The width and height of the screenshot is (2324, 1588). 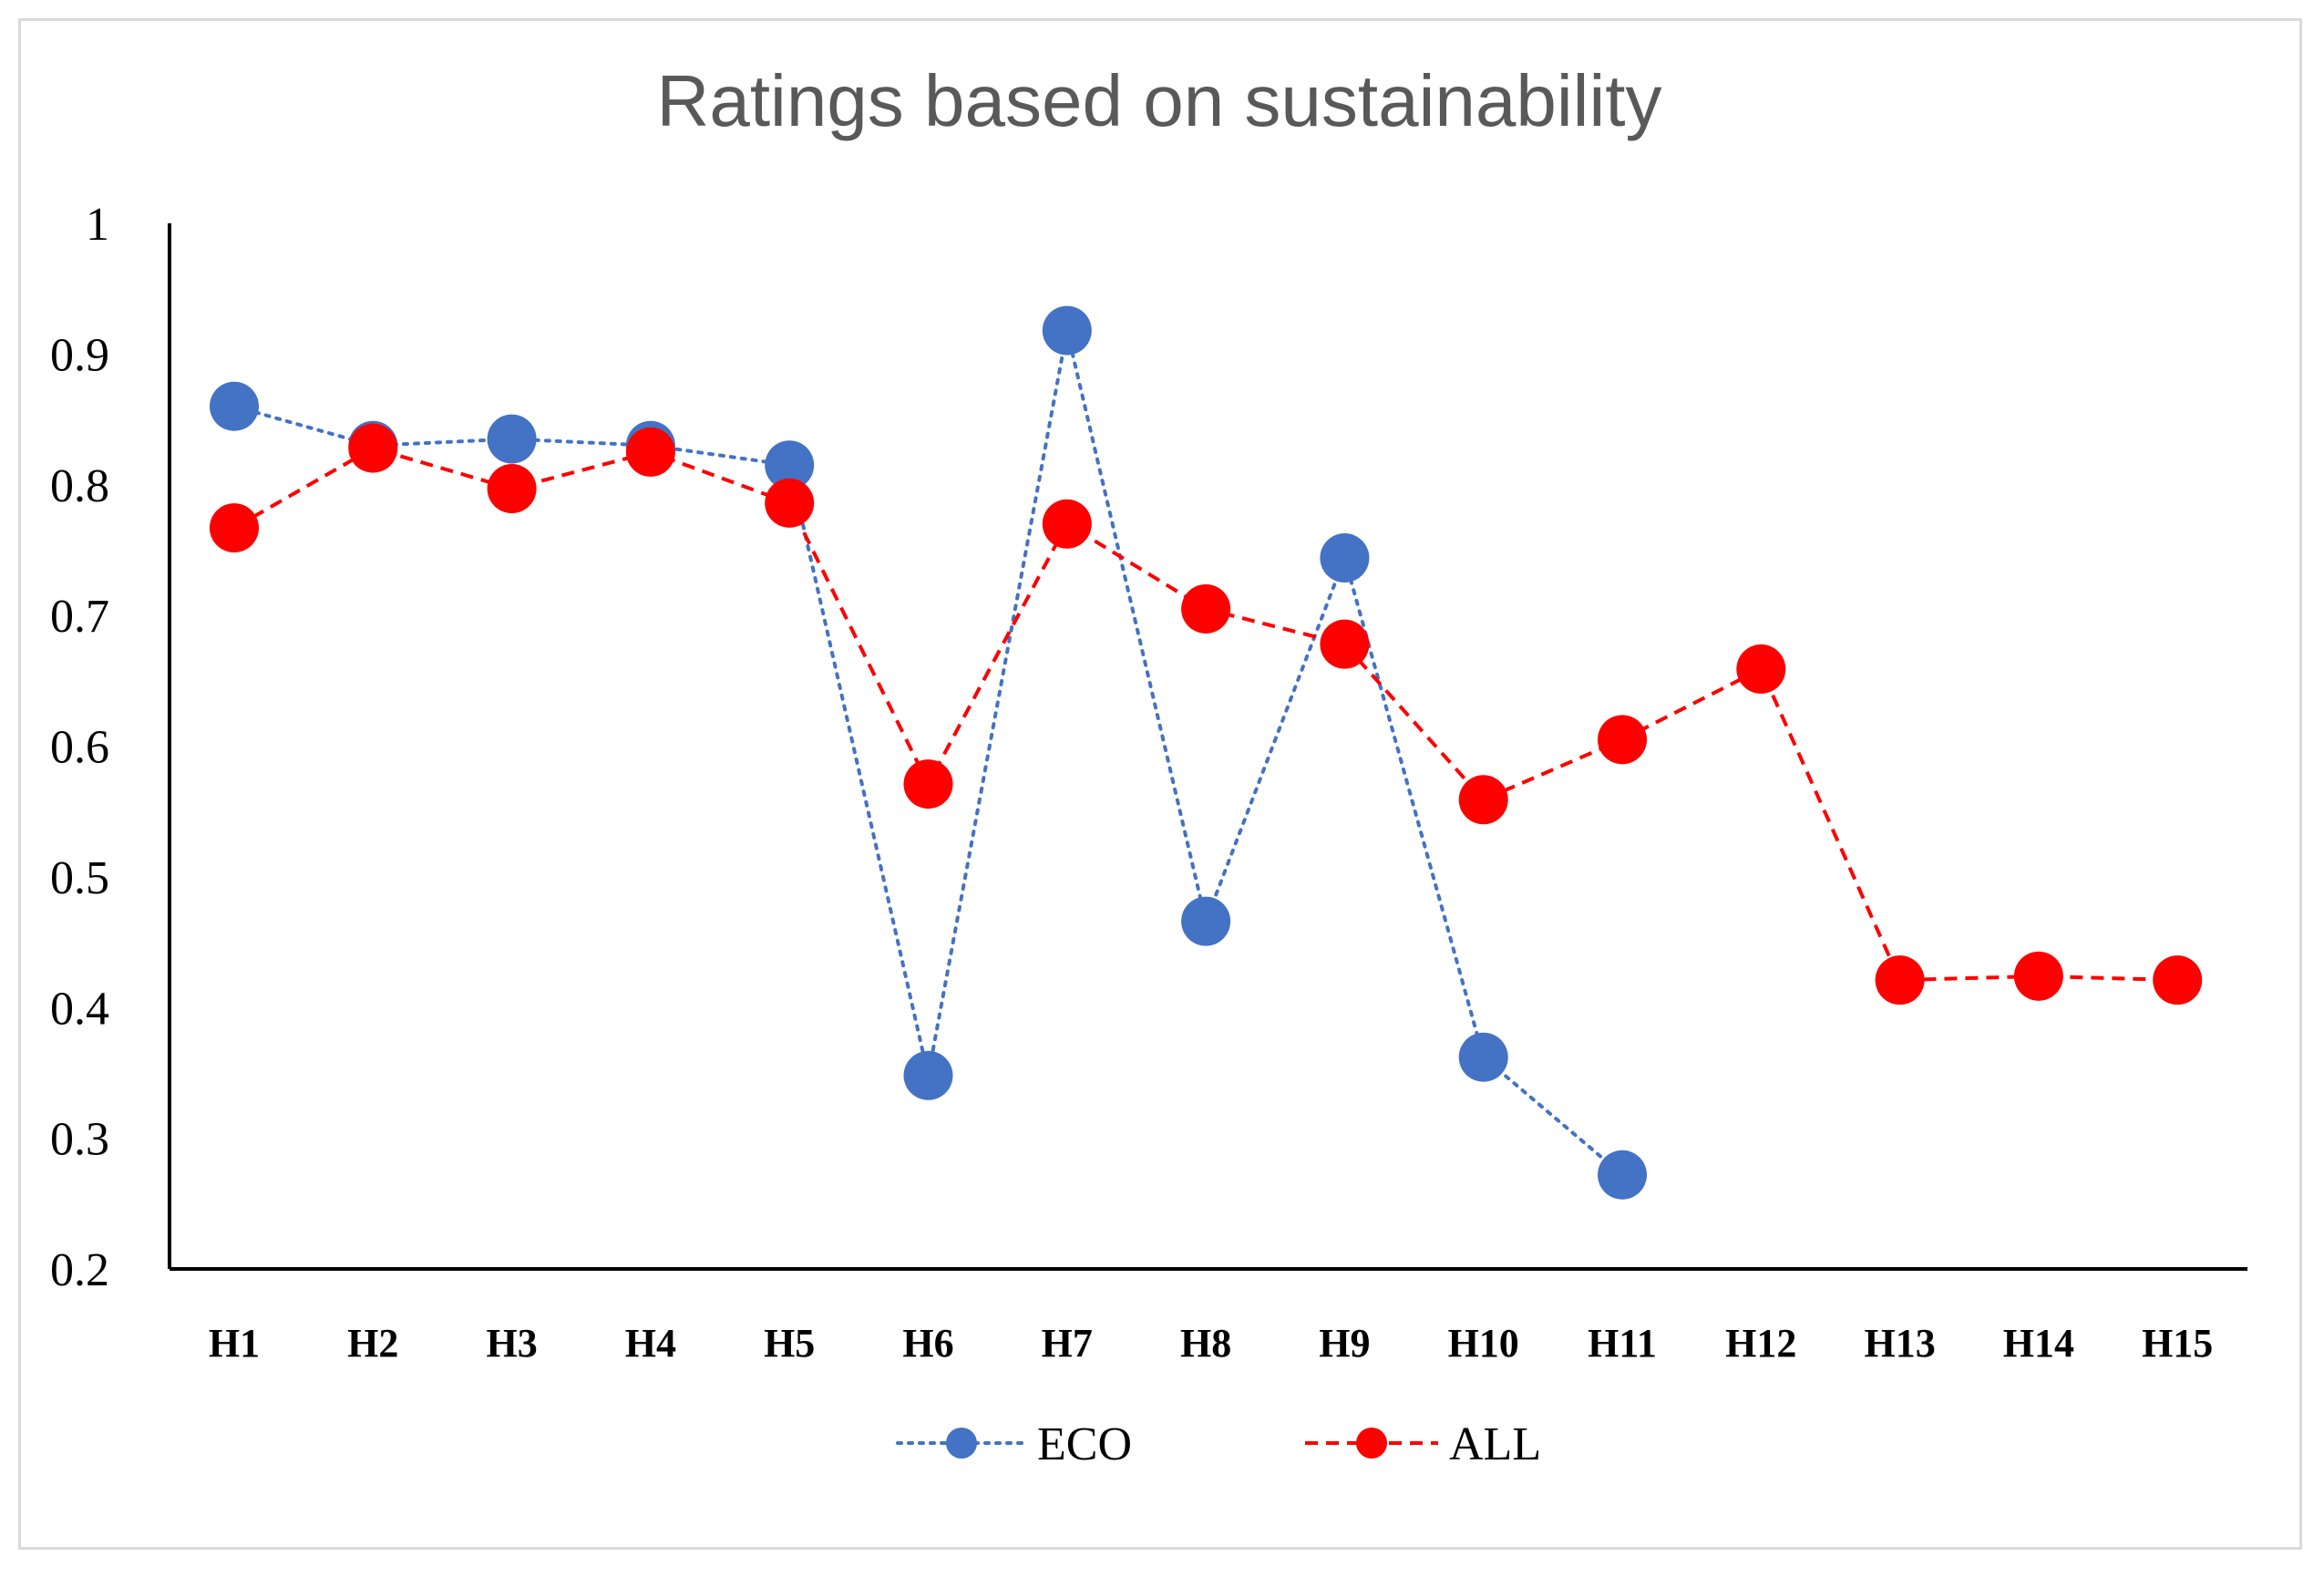 I want to click on data-point-eco-h11, so click(x=1622, y=1175).